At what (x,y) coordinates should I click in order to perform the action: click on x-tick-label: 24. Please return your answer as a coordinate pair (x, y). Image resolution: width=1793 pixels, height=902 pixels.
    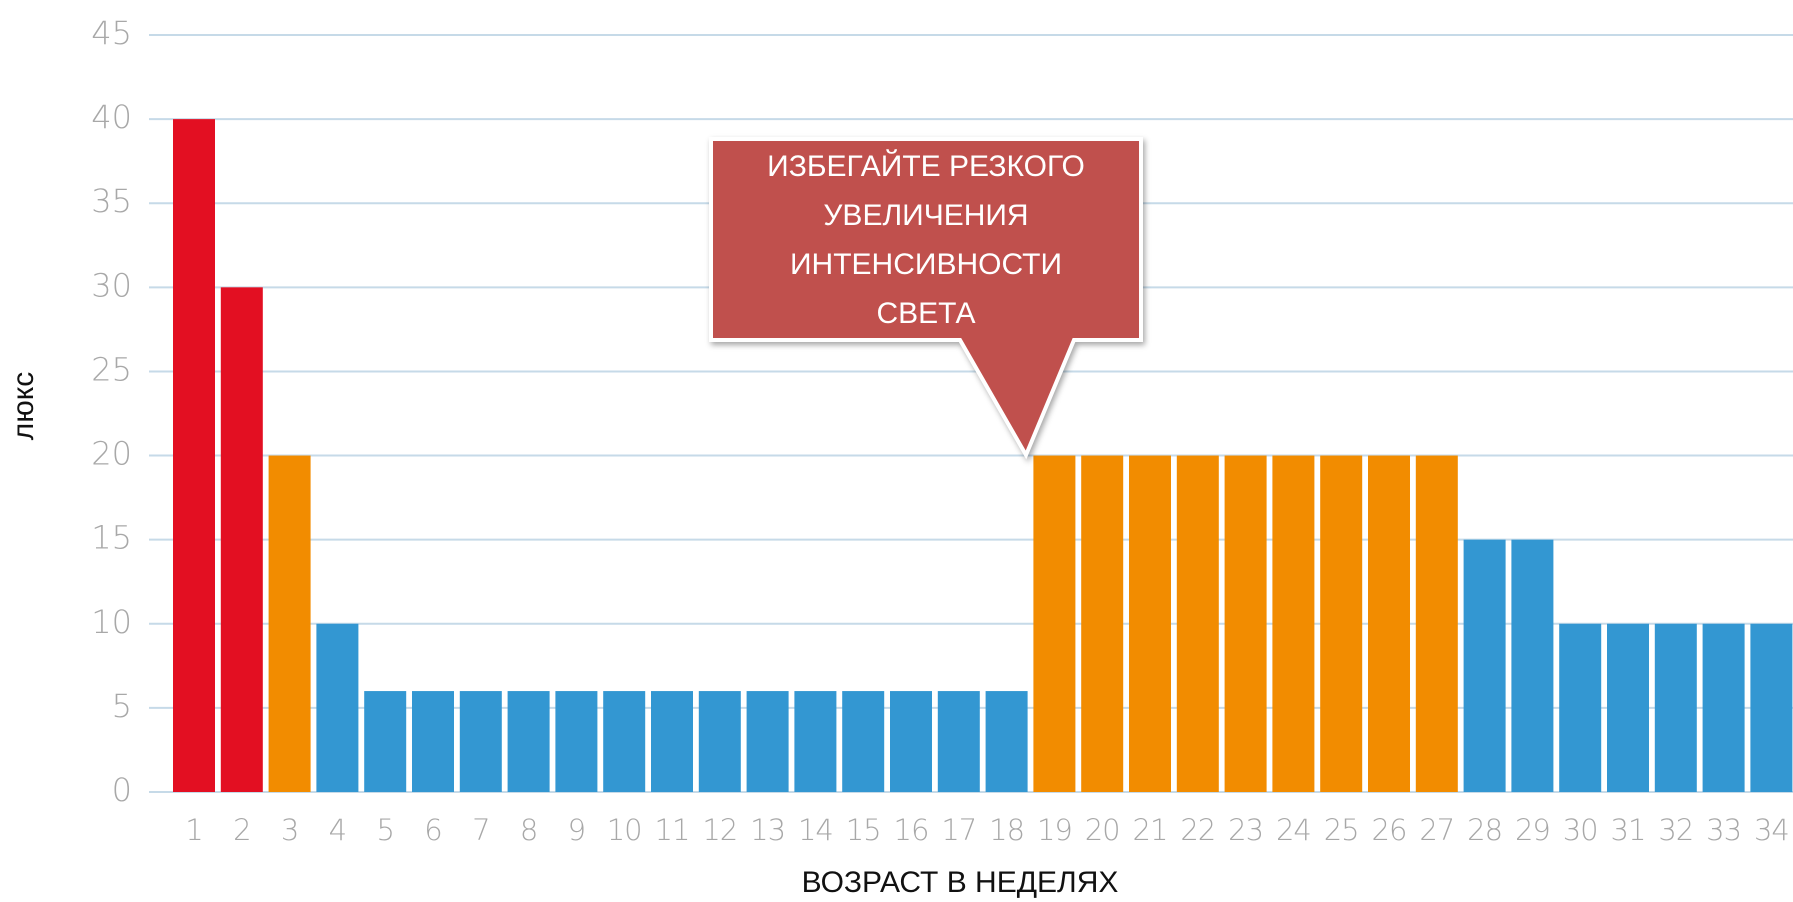
    Looking at the image, I should click on (1293, 830).